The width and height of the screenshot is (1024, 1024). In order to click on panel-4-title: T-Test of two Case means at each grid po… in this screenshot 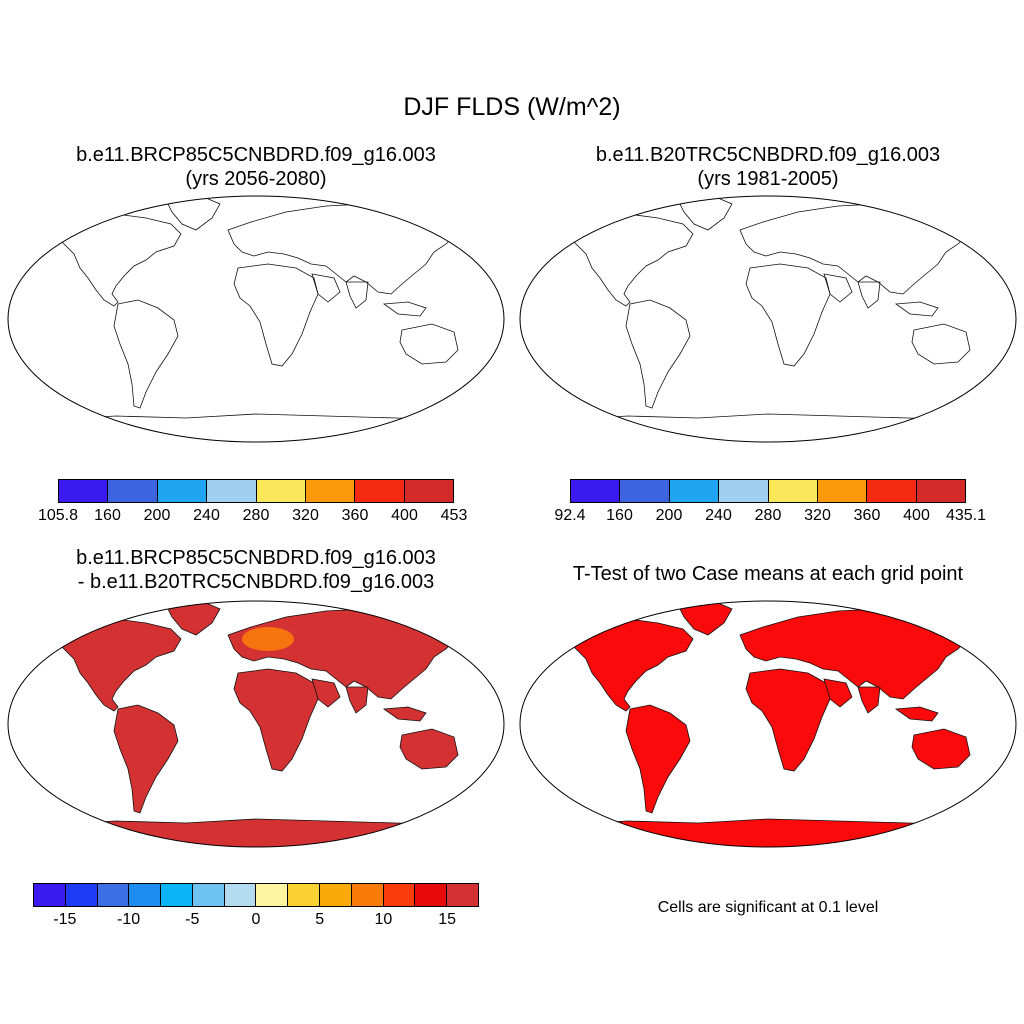, I will do `click(768, 574)`.